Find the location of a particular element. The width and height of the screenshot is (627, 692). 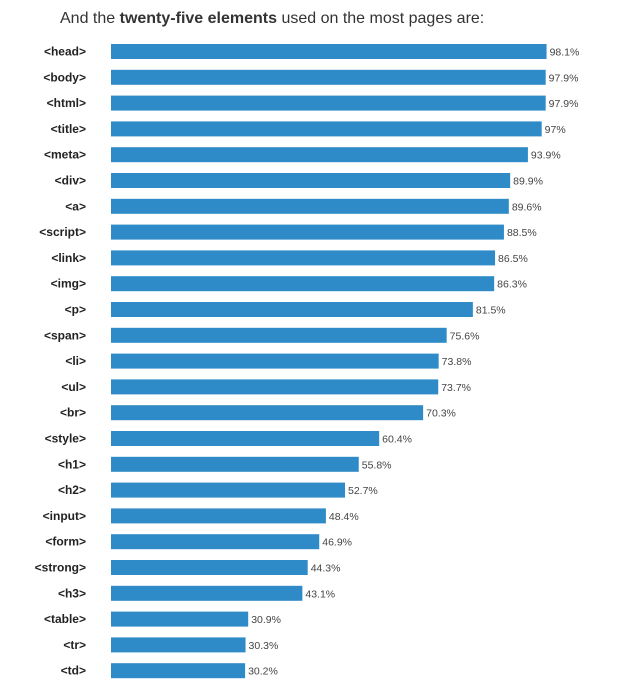

category-label: <input> is located at coordinates (64, 516).